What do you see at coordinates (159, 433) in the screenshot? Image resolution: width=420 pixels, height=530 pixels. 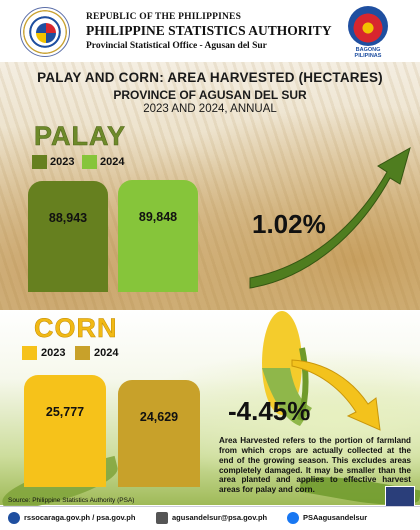 I see `corn-bar-2024` at bounding box center [159, 433].